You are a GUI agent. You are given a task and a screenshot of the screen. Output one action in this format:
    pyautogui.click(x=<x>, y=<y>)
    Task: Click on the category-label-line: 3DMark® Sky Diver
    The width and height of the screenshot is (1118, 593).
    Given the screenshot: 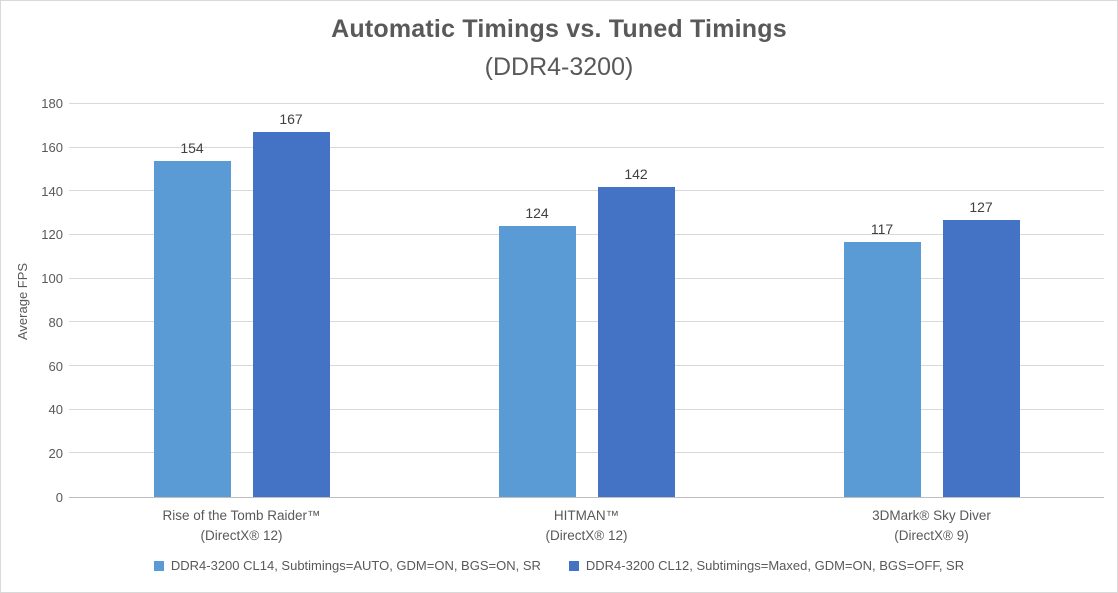 What is the action you would take?
    pyautogui.click(x=931, y=515)
    